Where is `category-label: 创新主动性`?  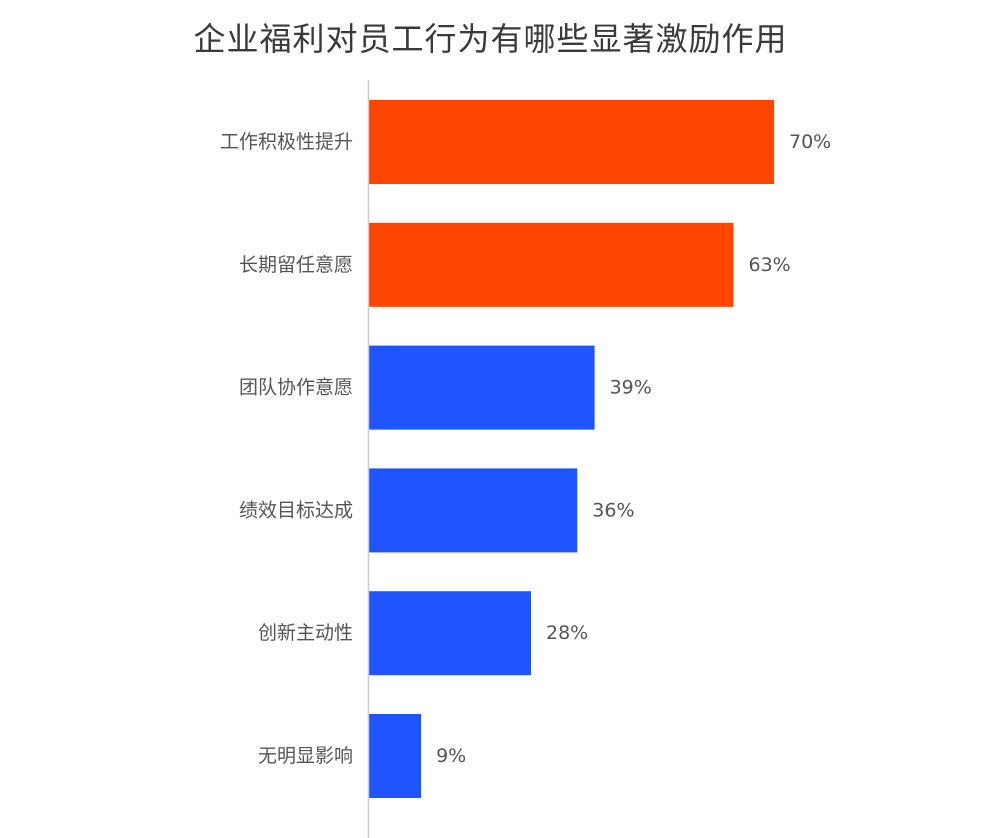
category-label: 创新主动性 is located at coordinates (305, 633).